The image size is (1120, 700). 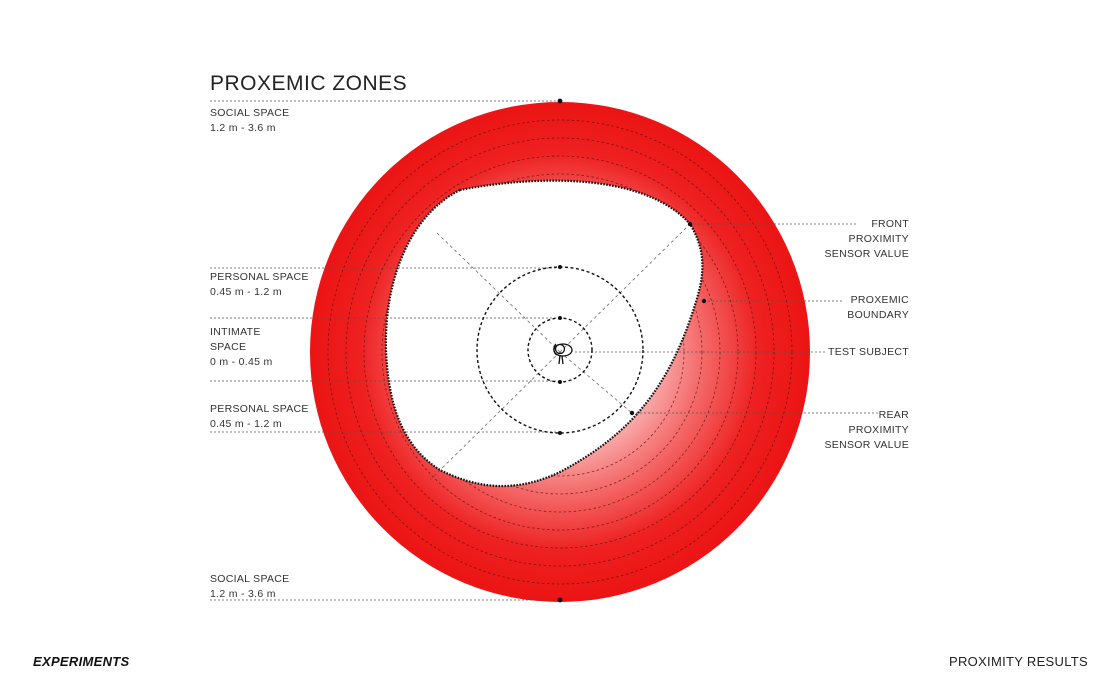 What do you see at coordinates (81, 661) in the screenshot?
I see `footer-section-label: EXPERIMENTS` at bounding box center [81, 661].